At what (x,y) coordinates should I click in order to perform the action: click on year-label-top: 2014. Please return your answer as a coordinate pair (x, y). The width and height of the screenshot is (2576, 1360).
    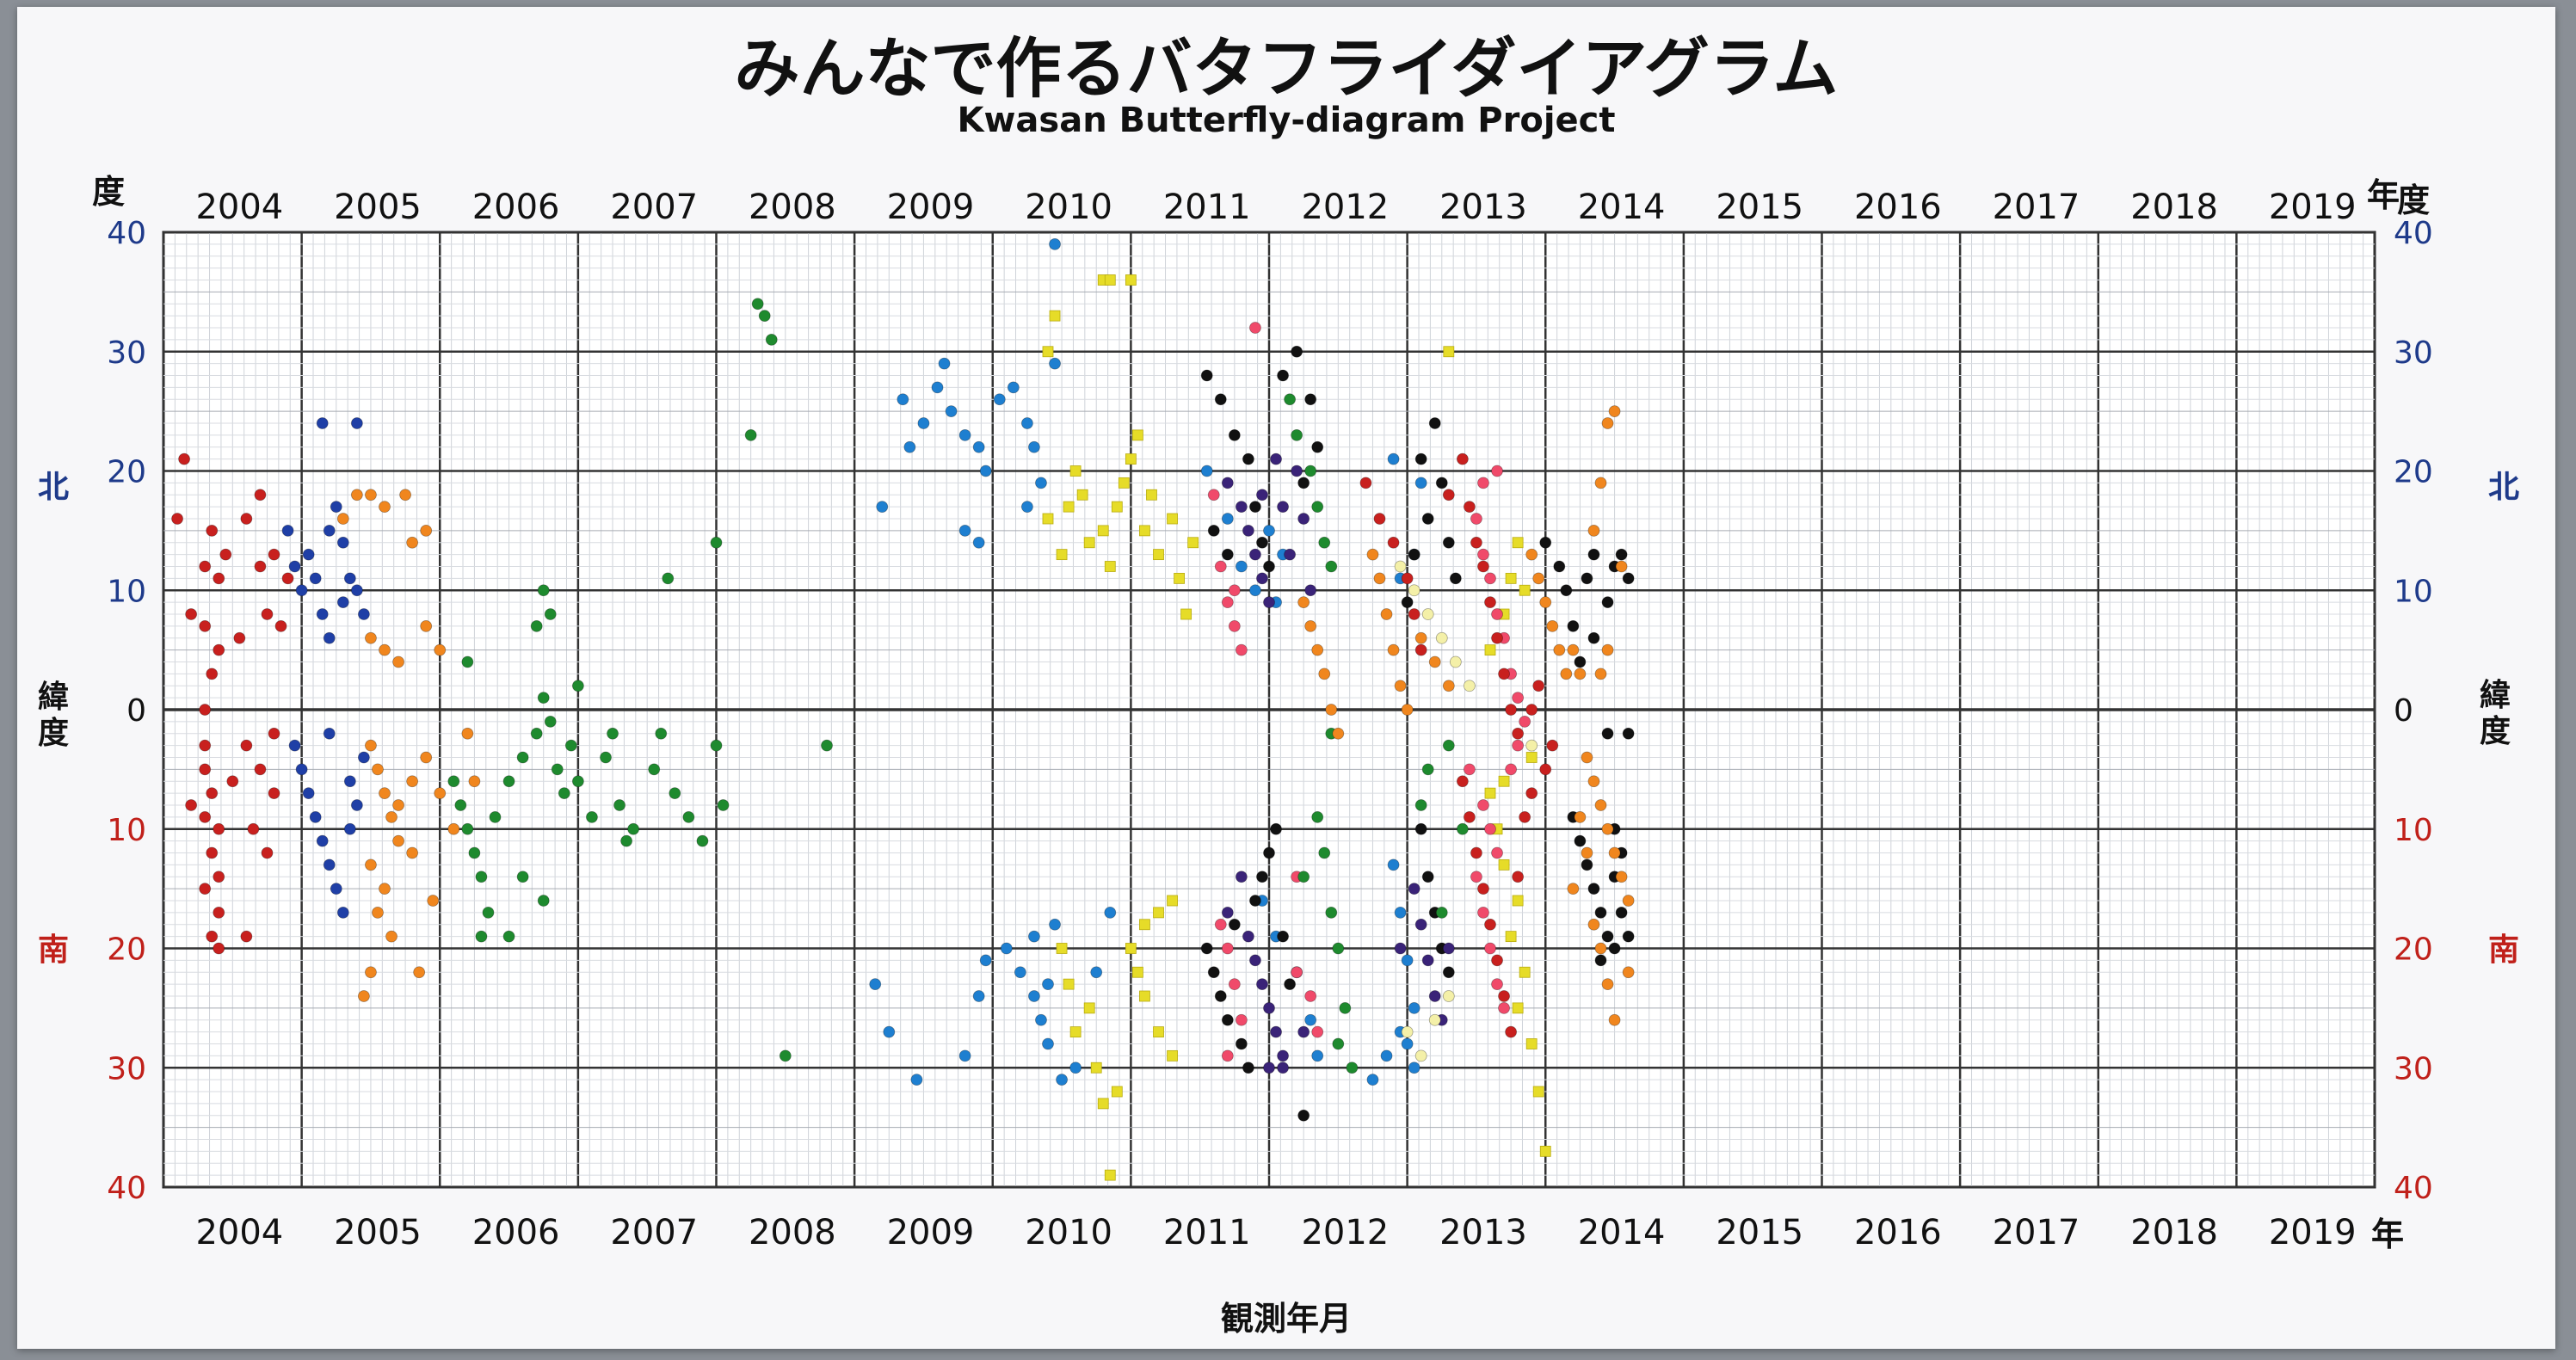
    Looking at the image, I should click on (1622, 208).